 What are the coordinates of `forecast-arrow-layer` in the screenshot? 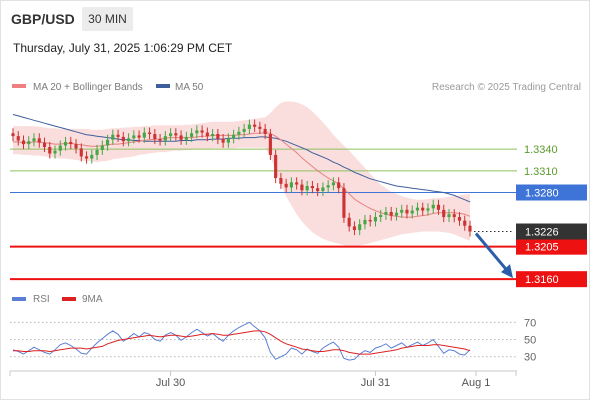 It's located at (493, 255).